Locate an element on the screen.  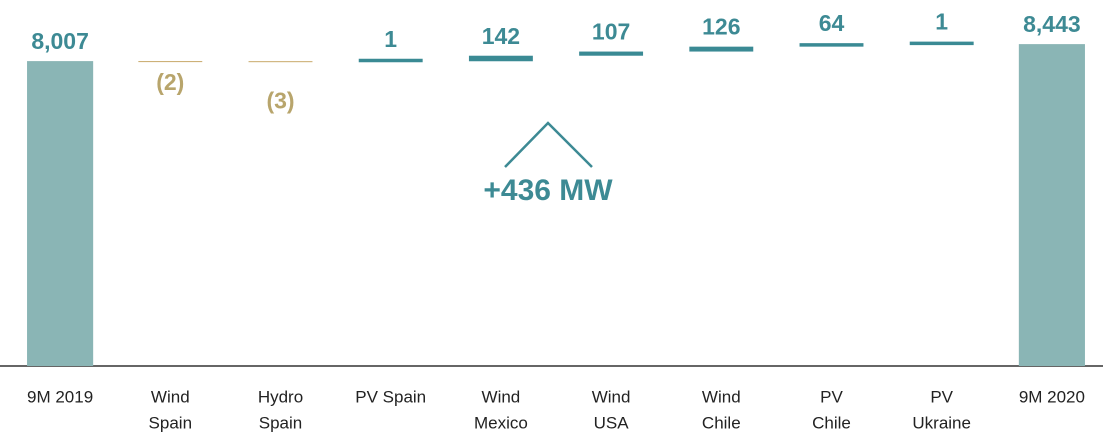
x-tick-label: Hydro is located at coordinates (280, 396).